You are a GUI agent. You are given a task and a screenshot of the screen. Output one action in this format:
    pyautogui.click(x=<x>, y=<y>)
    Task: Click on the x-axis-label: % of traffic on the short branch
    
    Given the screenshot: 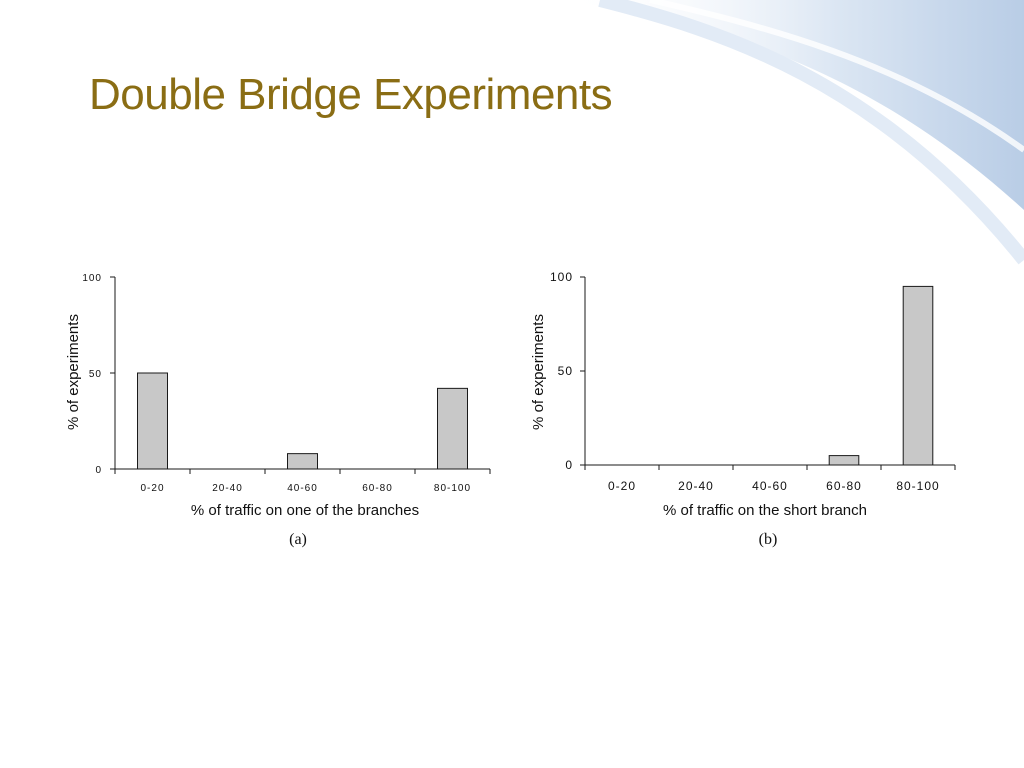 What is the action you would take?
    pyautogui.click(x=765, y=510)
    